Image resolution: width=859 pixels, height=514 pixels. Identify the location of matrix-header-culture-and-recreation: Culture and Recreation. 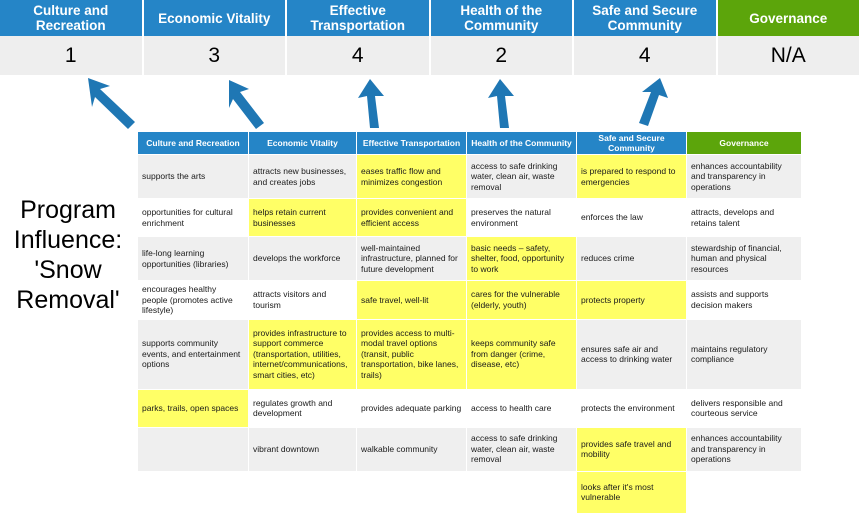
(193, 143).